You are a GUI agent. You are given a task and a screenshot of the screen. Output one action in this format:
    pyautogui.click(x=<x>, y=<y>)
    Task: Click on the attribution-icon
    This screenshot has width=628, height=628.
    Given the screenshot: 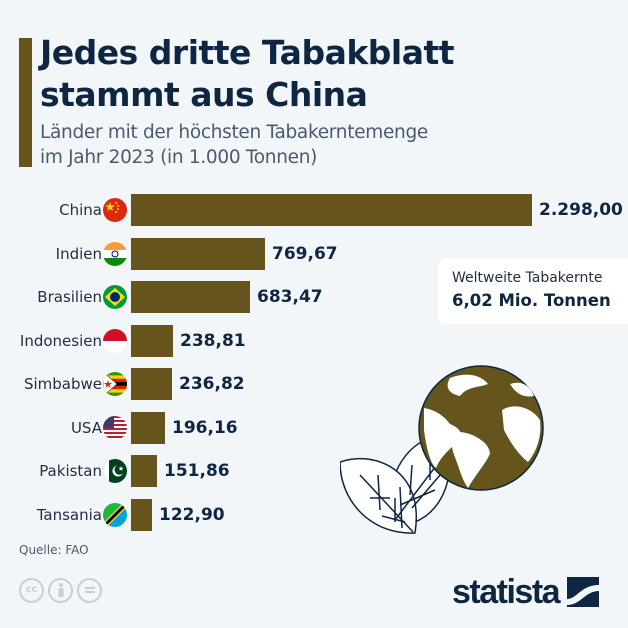 What is the action you would take?
    pyautogui.click(x=60, y=590)
    